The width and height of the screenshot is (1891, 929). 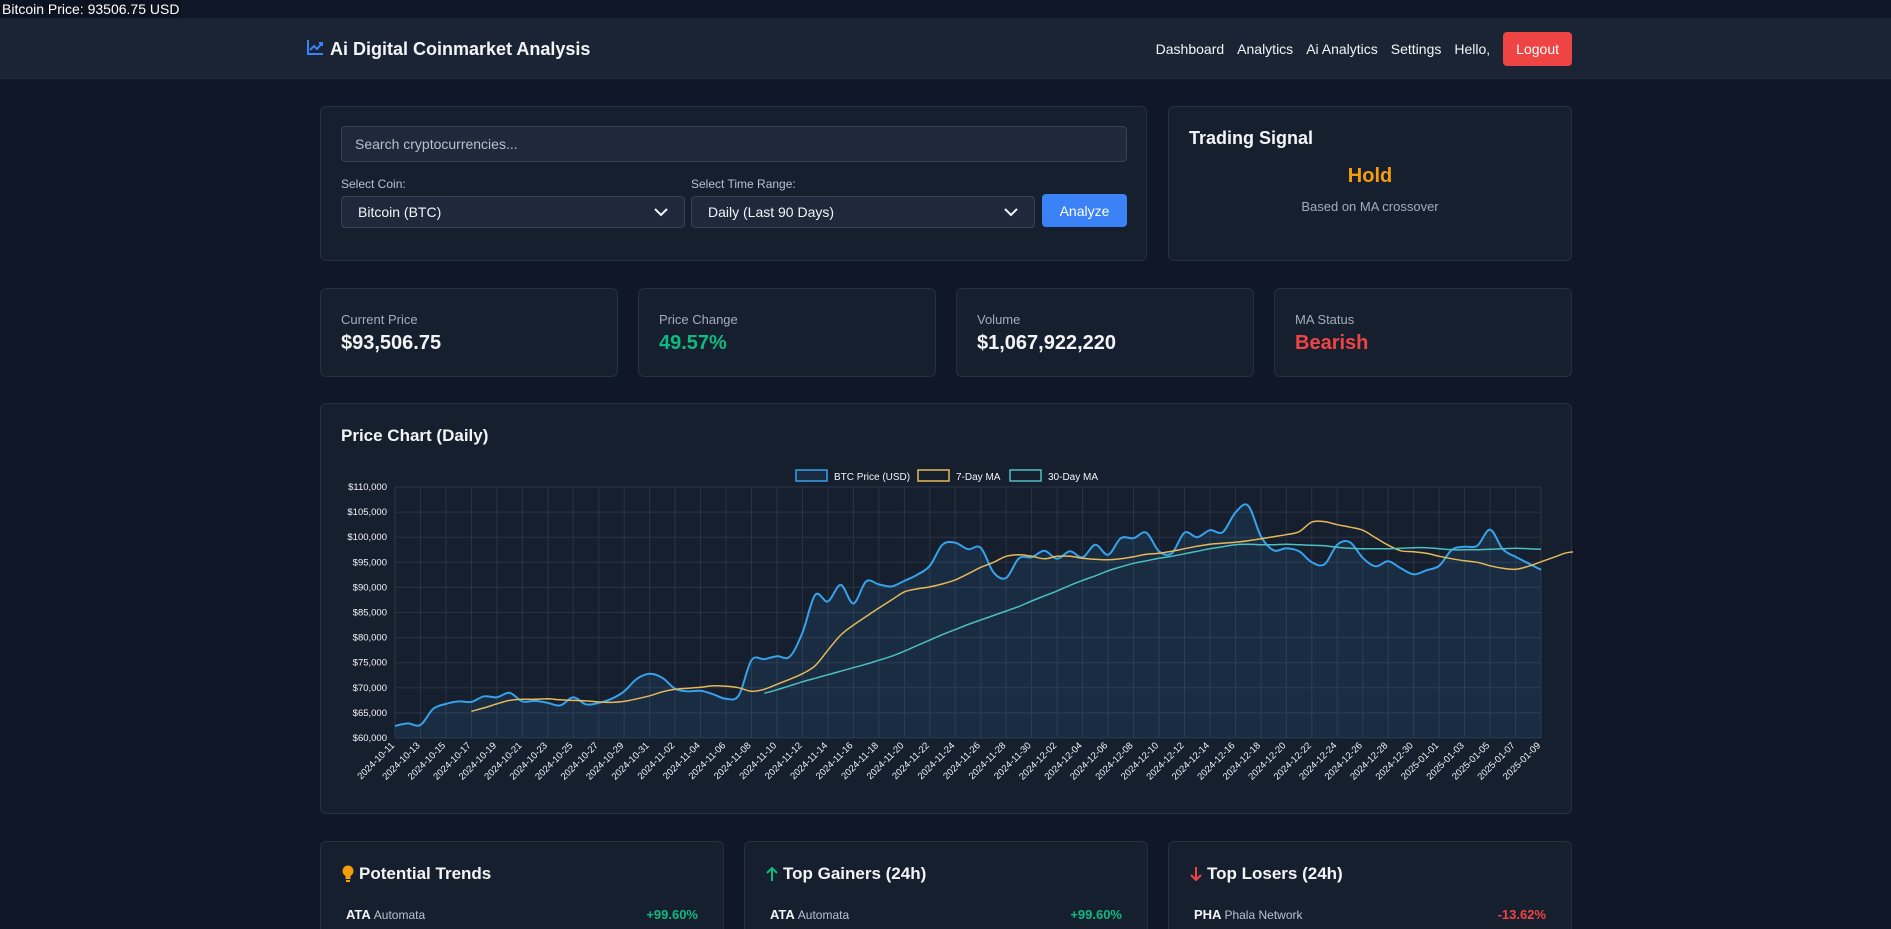 What do you see at coordinates (522, 885) in the screenshot?
I see `potential-trends-card: Potential Trends ATA Automata +99.60%` at bounding box center [522, 885].